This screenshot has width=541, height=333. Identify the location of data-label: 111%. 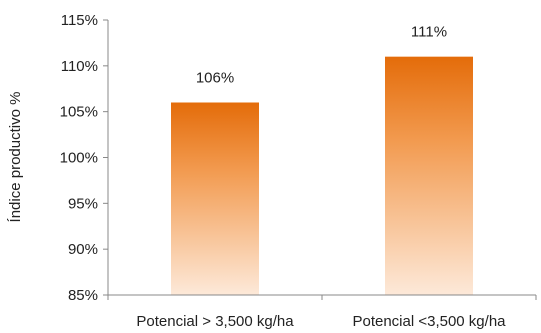
(429, 32).